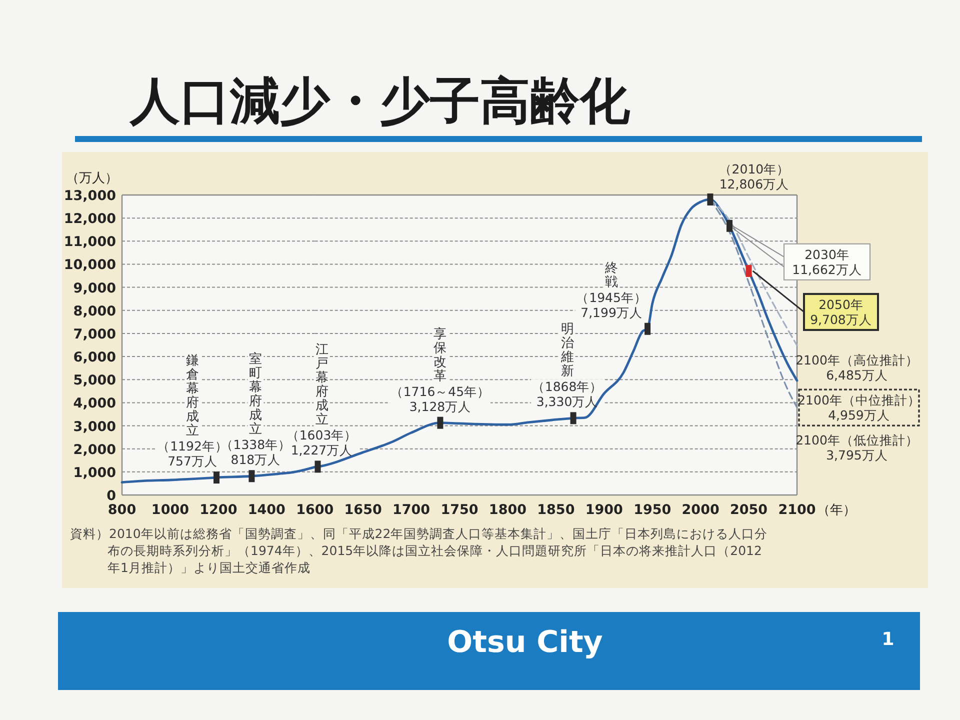 This screenshot has width=960, height=720. Describe the element at coordinates (701, 510) in the screenshot. I see `x-tick-label: 2000` at that location.